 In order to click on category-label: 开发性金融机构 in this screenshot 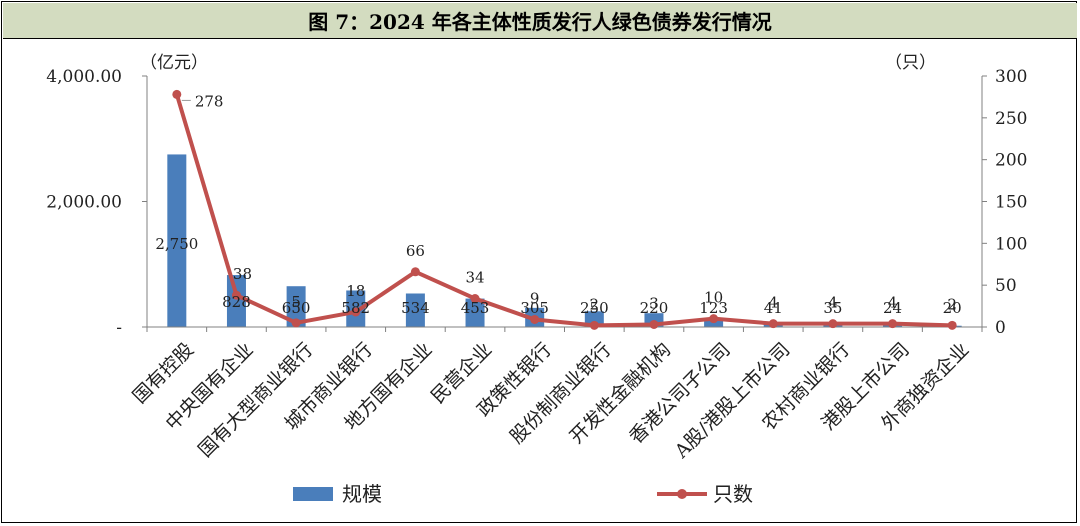, I will do `click(620, 394)`.